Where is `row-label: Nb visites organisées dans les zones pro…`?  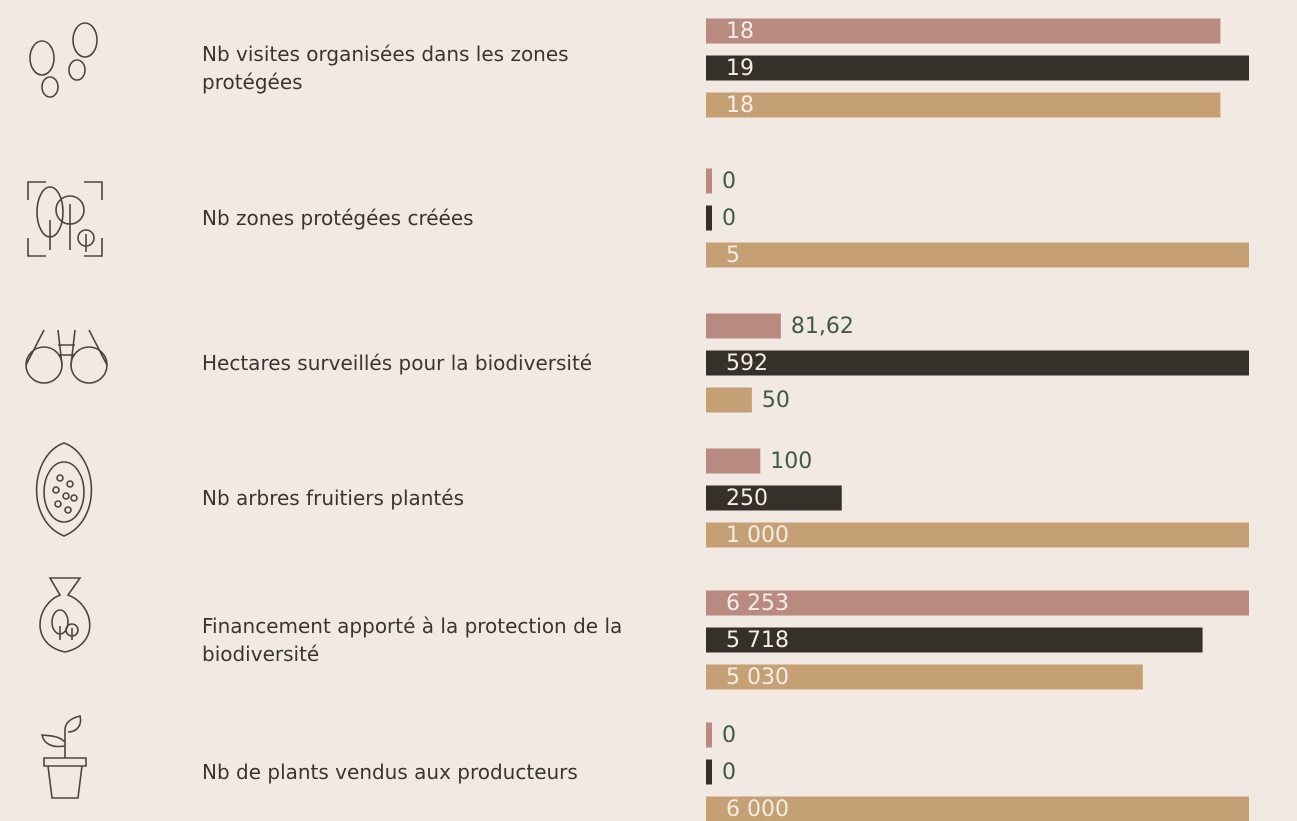 row-label: Nb visites organisées dans les zones pro… is located at coordinates (385, 68).